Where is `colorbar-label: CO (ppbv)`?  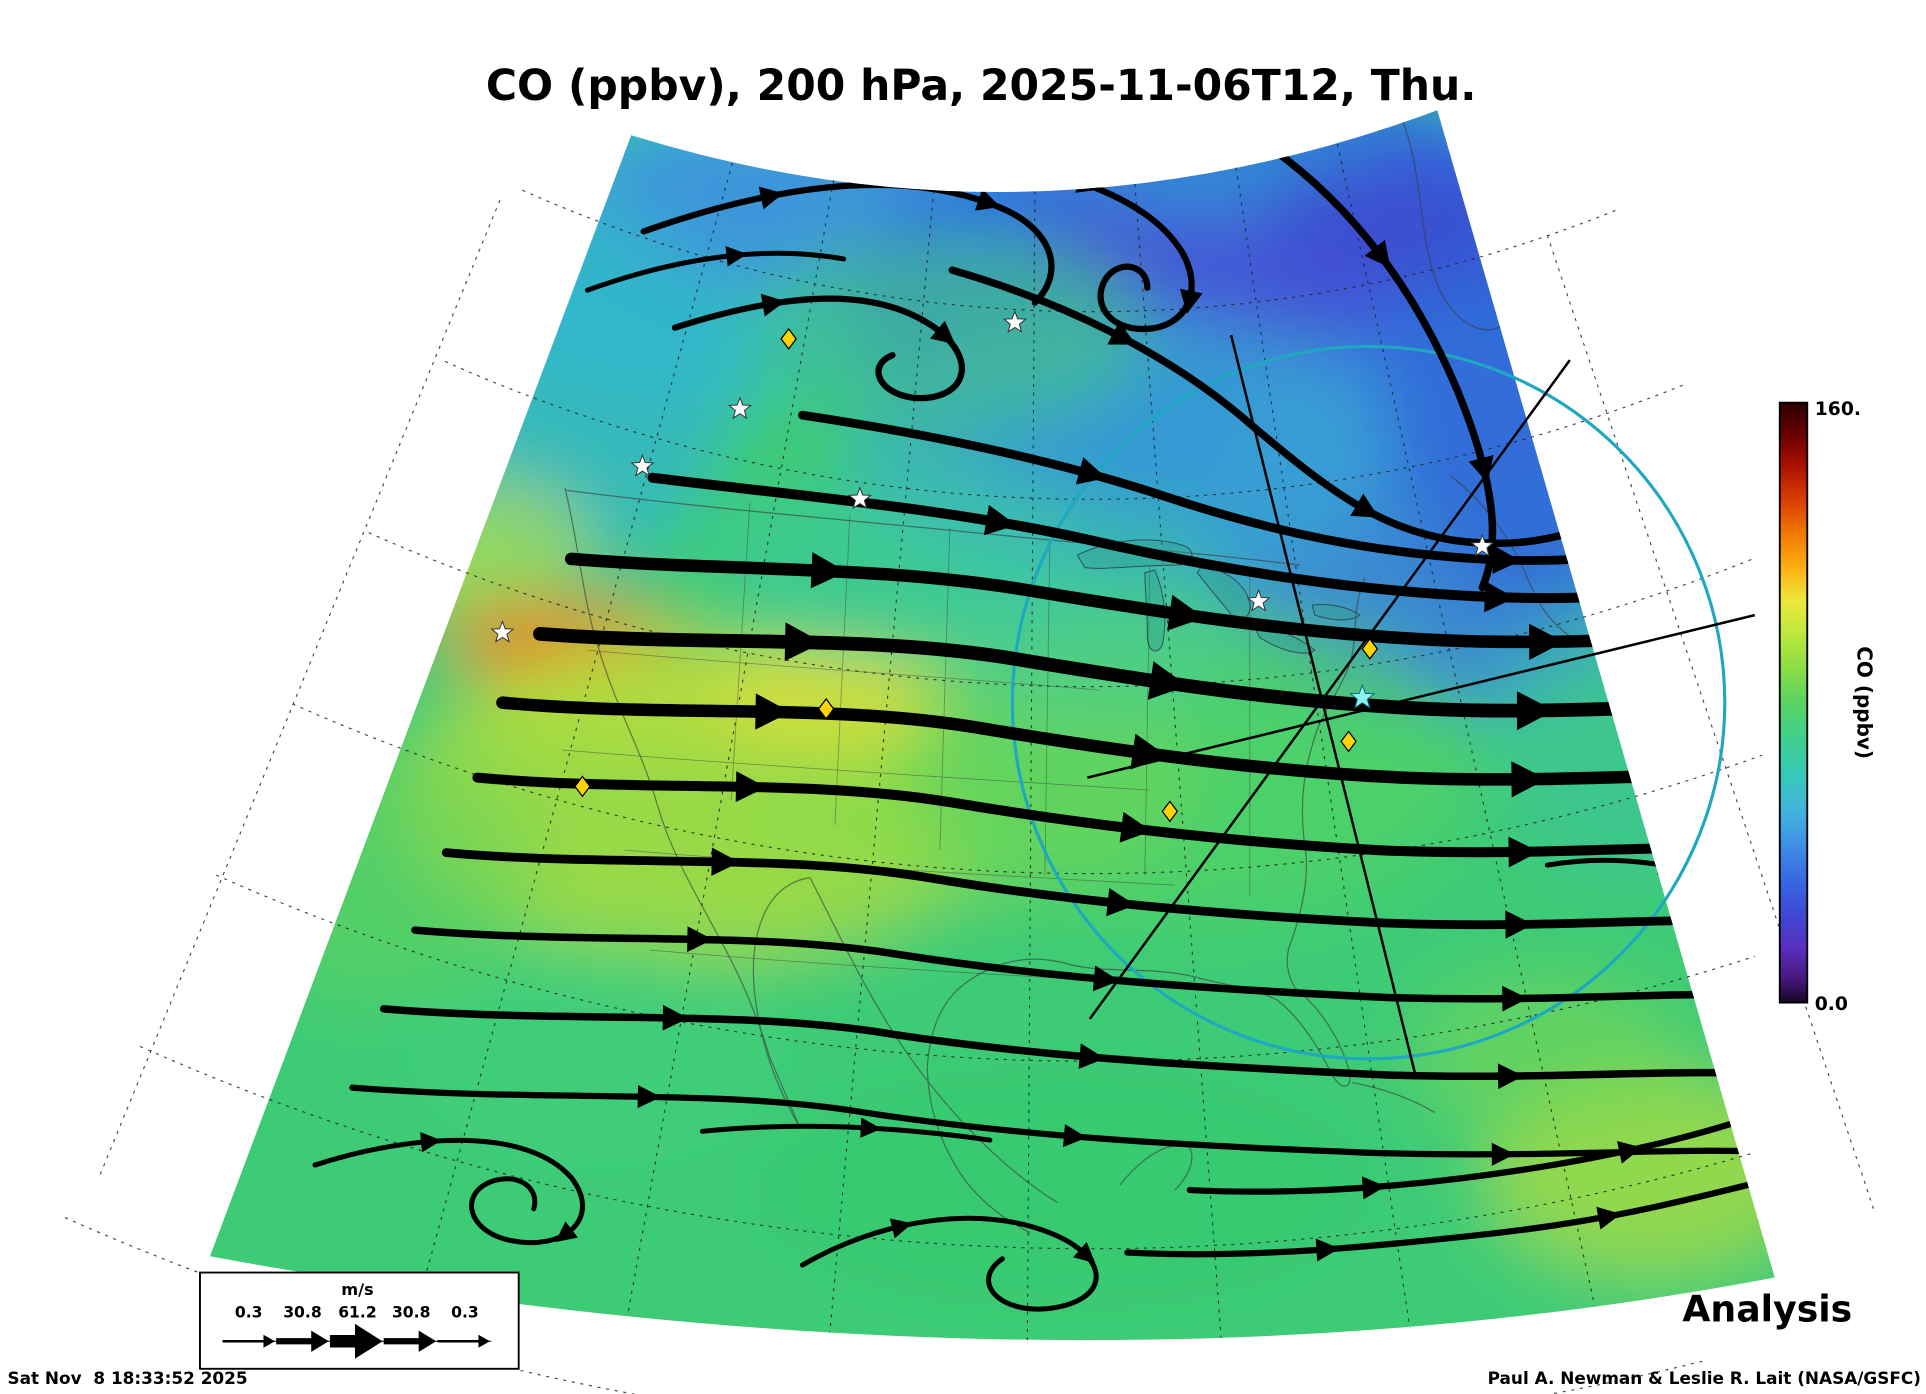 colorbar-label: CO (ppbv) is located at coordinates (1864, 702).